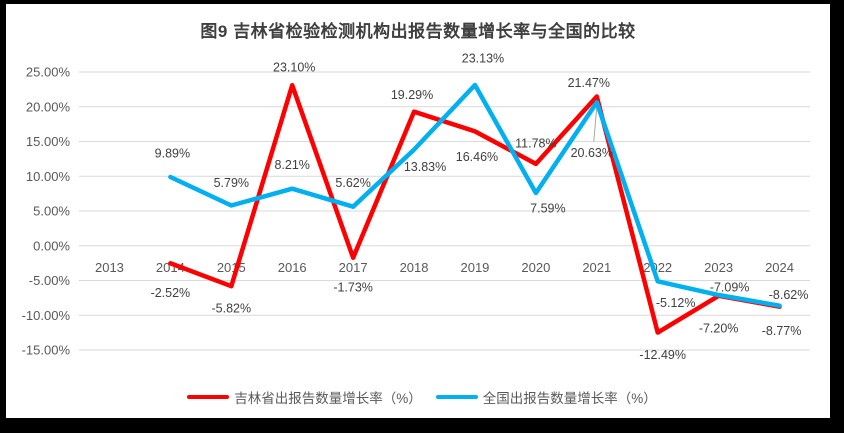 The width and height of the screenshot is (844, 433). I want to click on y-axis-tick-label: -5.00%, so click(50, 280).